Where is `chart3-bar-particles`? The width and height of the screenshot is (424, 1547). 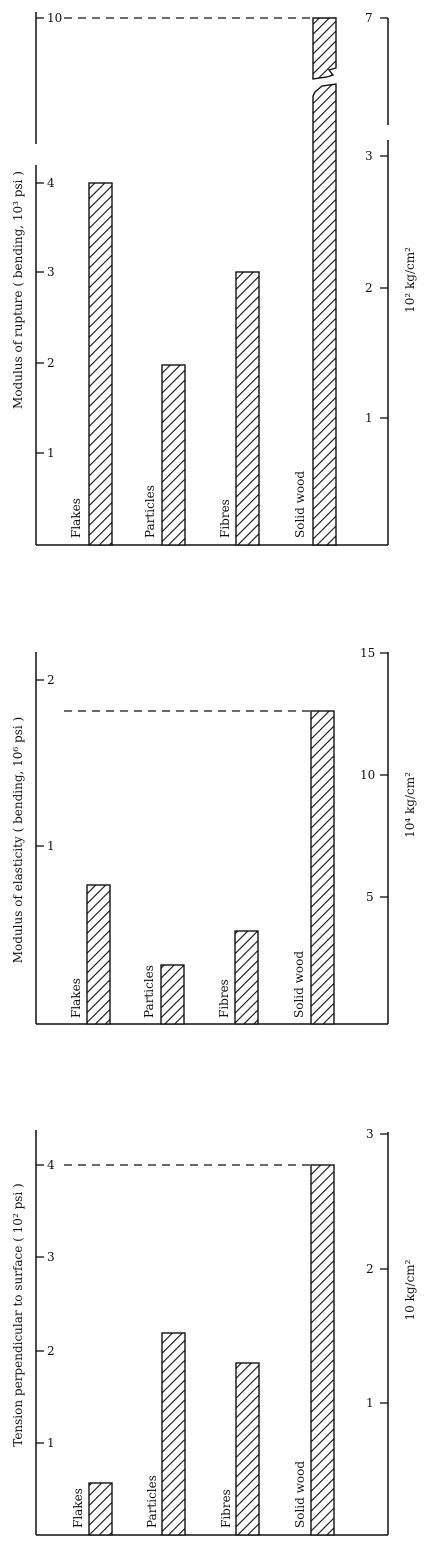 chart3-bar-particles is located at coordinates (173, 1434).